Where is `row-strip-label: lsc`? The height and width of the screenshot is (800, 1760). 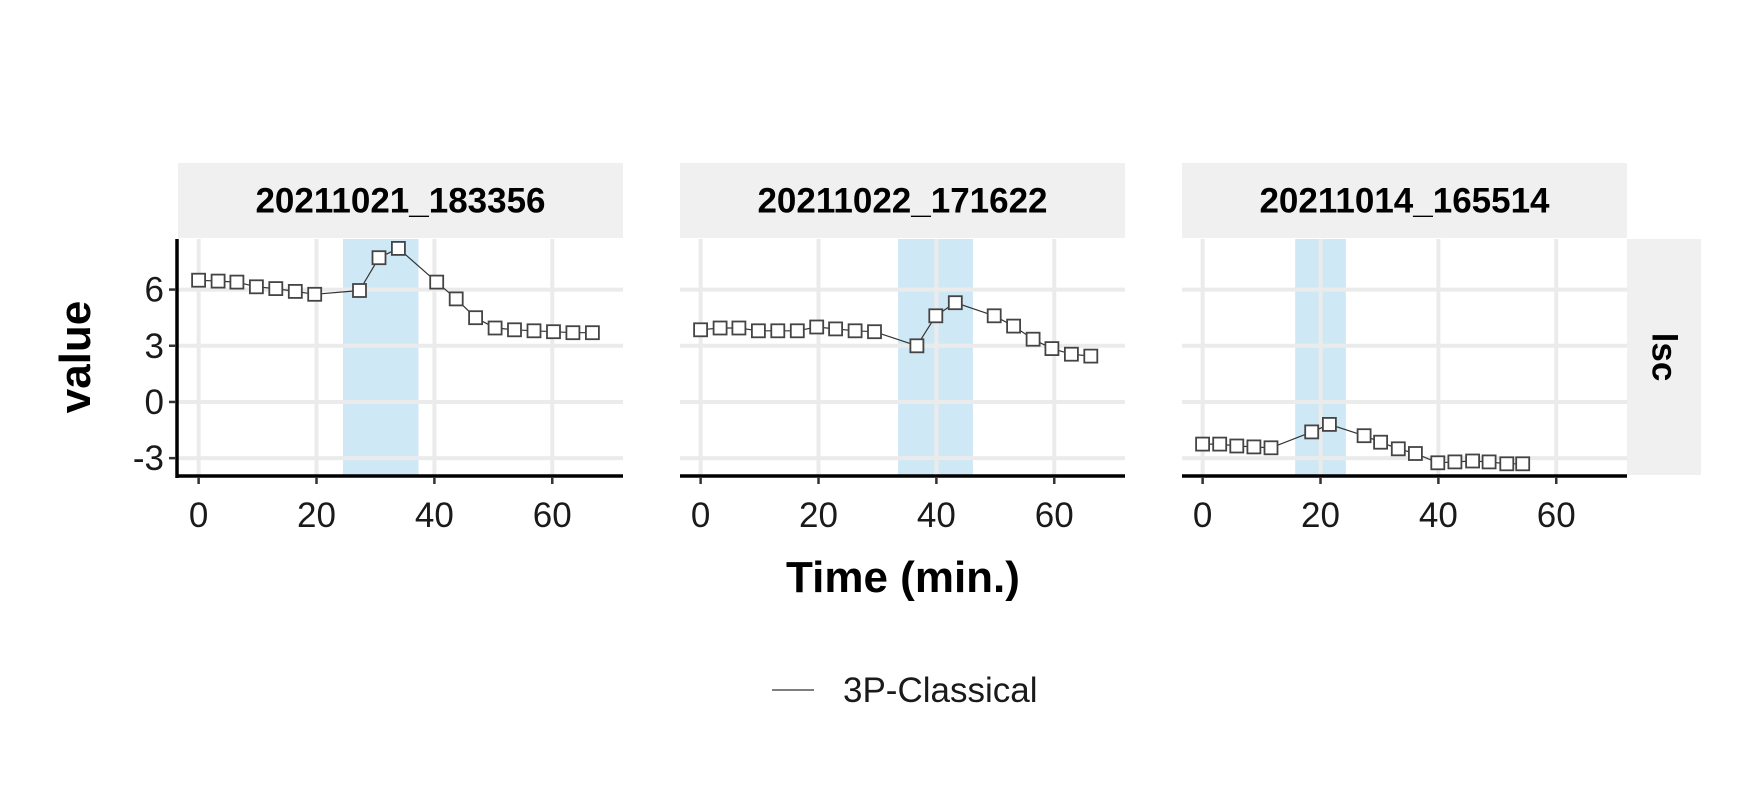
row-strip-label: lsc is located at coordinates (1664, 357).